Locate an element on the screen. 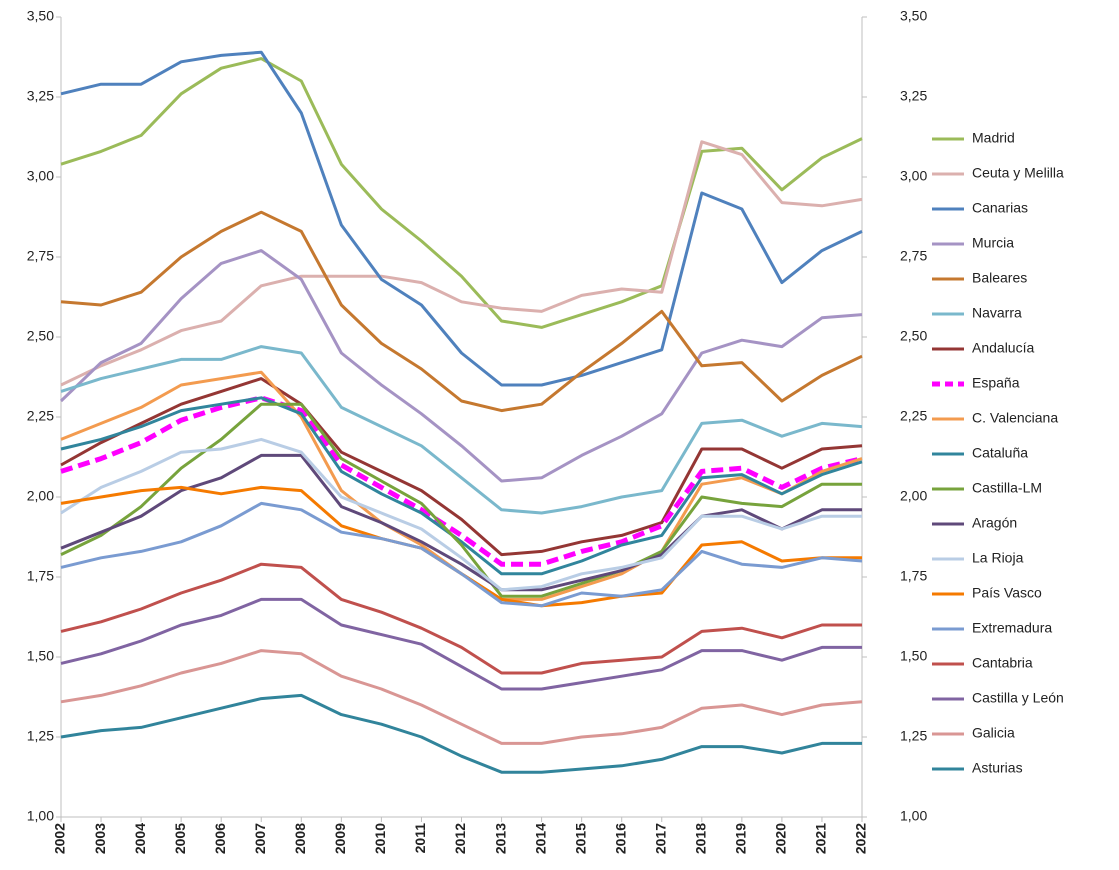  x-tick-label: 2011 is located at coordinates (420, 838).